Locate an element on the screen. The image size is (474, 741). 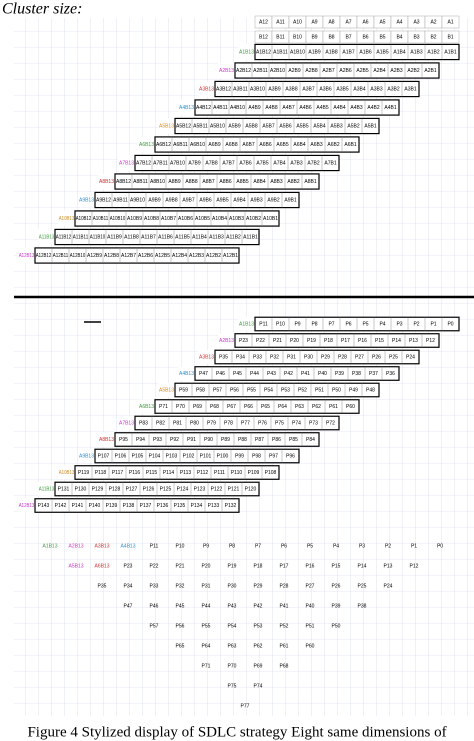
cell-text: P113 is located at coordinates (186, 473).